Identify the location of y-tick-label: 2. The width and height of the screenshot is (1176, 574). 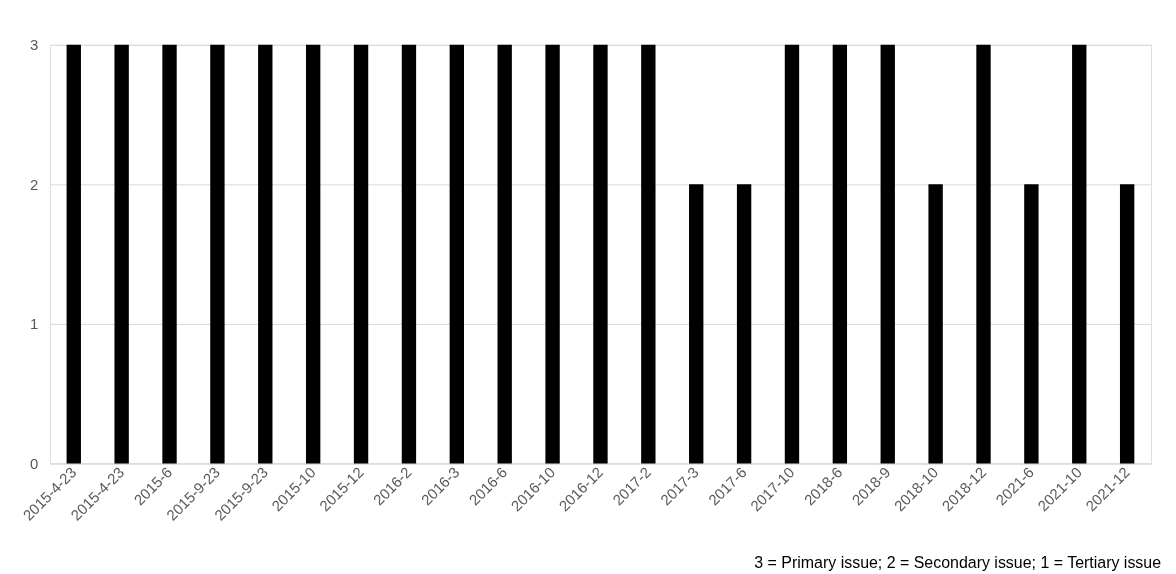
(34, 184).